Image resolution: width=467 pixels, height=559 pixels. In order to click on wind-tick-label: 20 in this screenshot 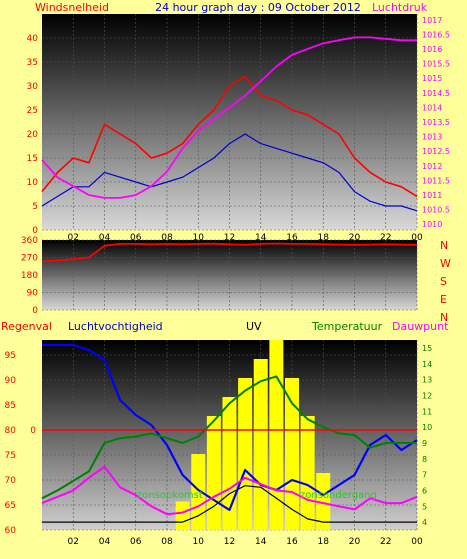, I will do `click(33, 135)`.